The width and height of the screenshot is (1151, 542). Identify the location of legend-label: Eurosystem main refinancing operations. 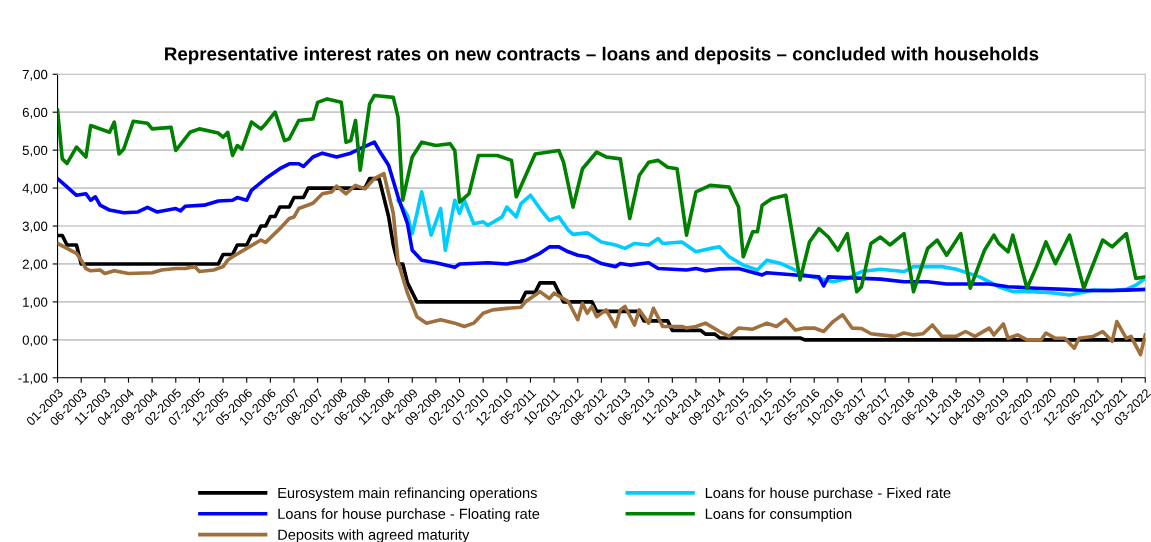
(407, 494).